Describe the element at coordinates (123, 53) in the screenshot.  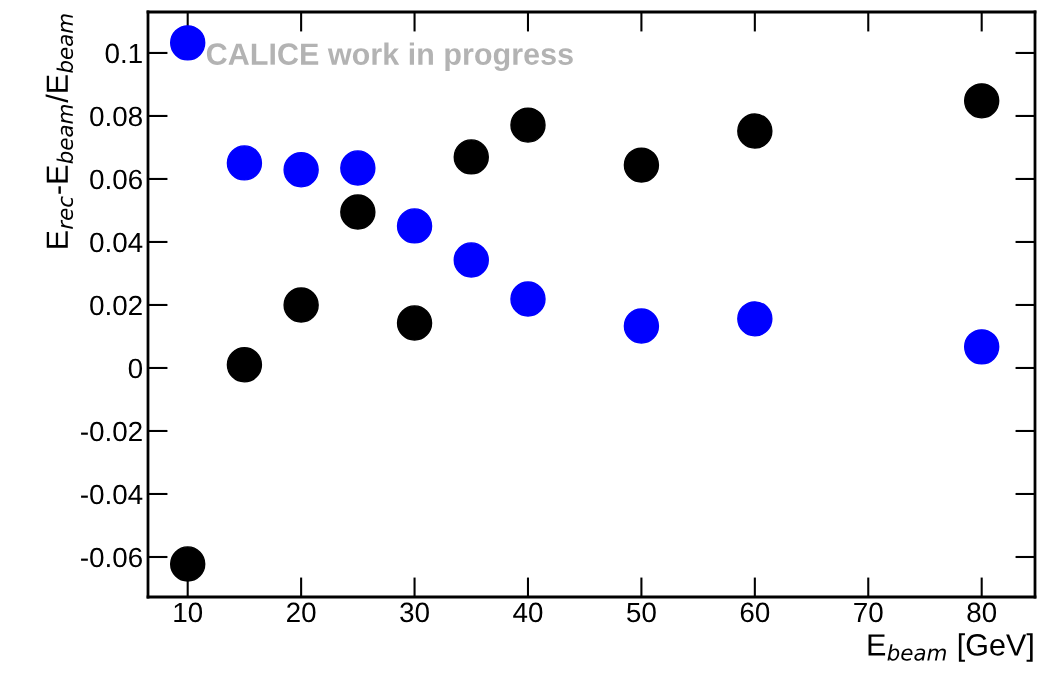
I see `y-tick-label: 0.1` at that location.